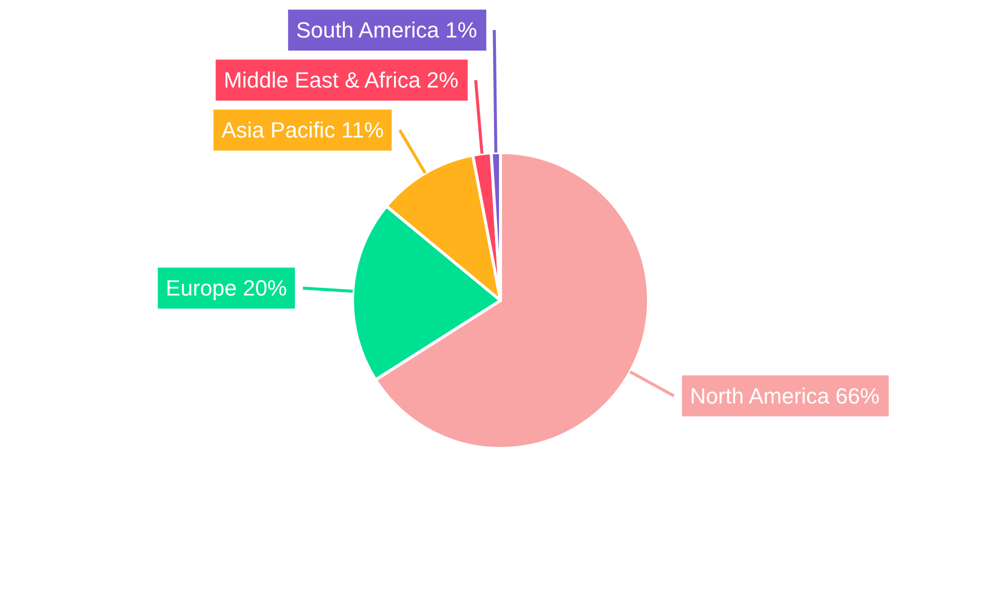 The width and height of the screenshot is (1000, 600). Describe the element at coordinates (341, 80) in the screenshot. I see `slice-label: Middle East & Africa 2%` at that location.